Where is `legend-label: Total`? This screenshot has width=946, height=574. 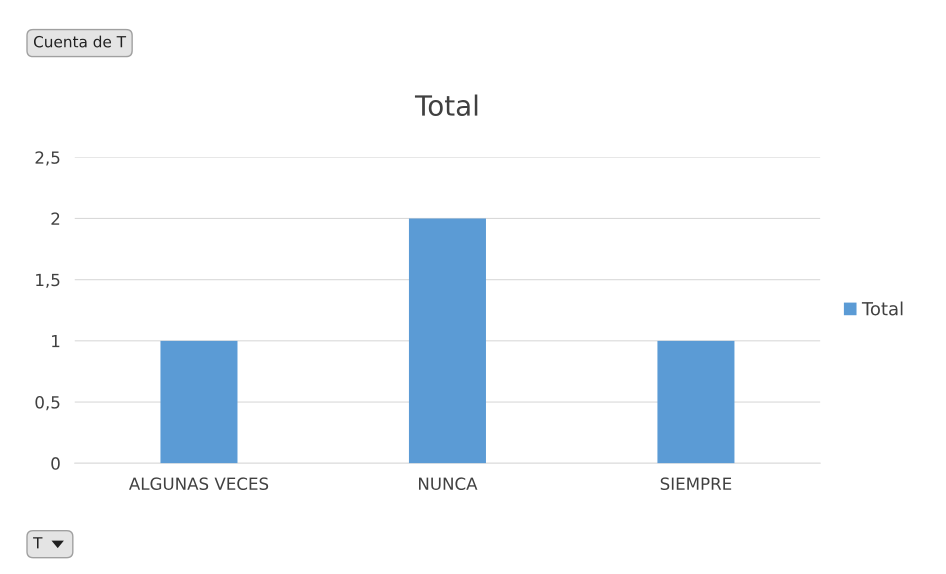
legend-label: Total is located at coordinates (882, 309).